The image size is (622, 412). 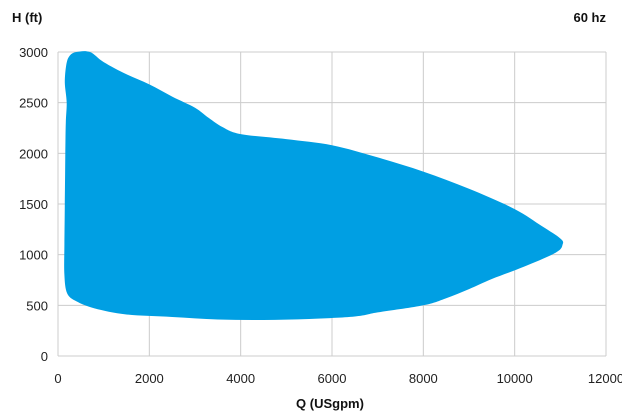 What do you see at coordinates (33, 52) in the screenshot?
I see `y-tick-label: 3000` at bounding box center [33, 52].